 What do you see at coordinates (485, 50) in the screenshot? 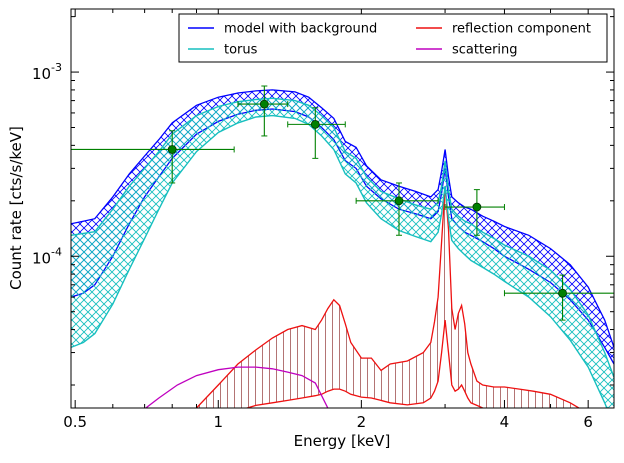
I see `legend-label: scattering` at bounding box center [485, 50].